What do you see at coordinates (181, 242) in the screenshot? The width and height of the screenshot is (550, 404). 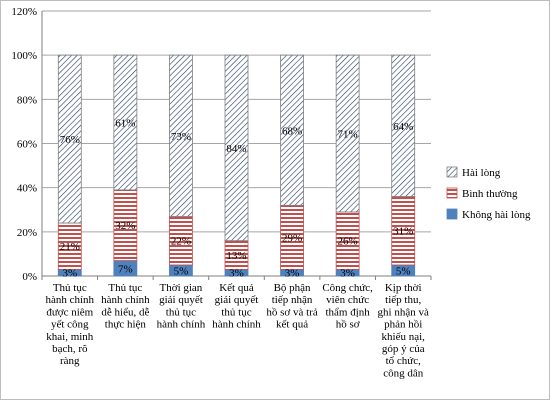 I see `data-label: 22%` at bounding box center [181, 242].